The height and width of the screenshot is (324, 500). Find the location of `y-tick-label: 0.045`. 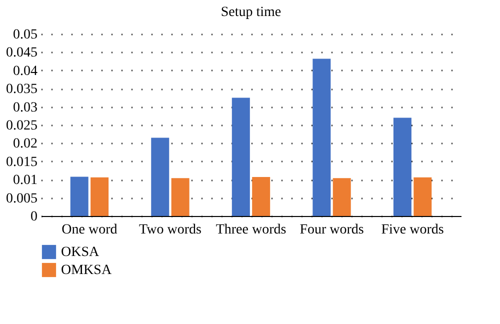

y-tick-label: 0.045 is located at coordinates (22, 53).